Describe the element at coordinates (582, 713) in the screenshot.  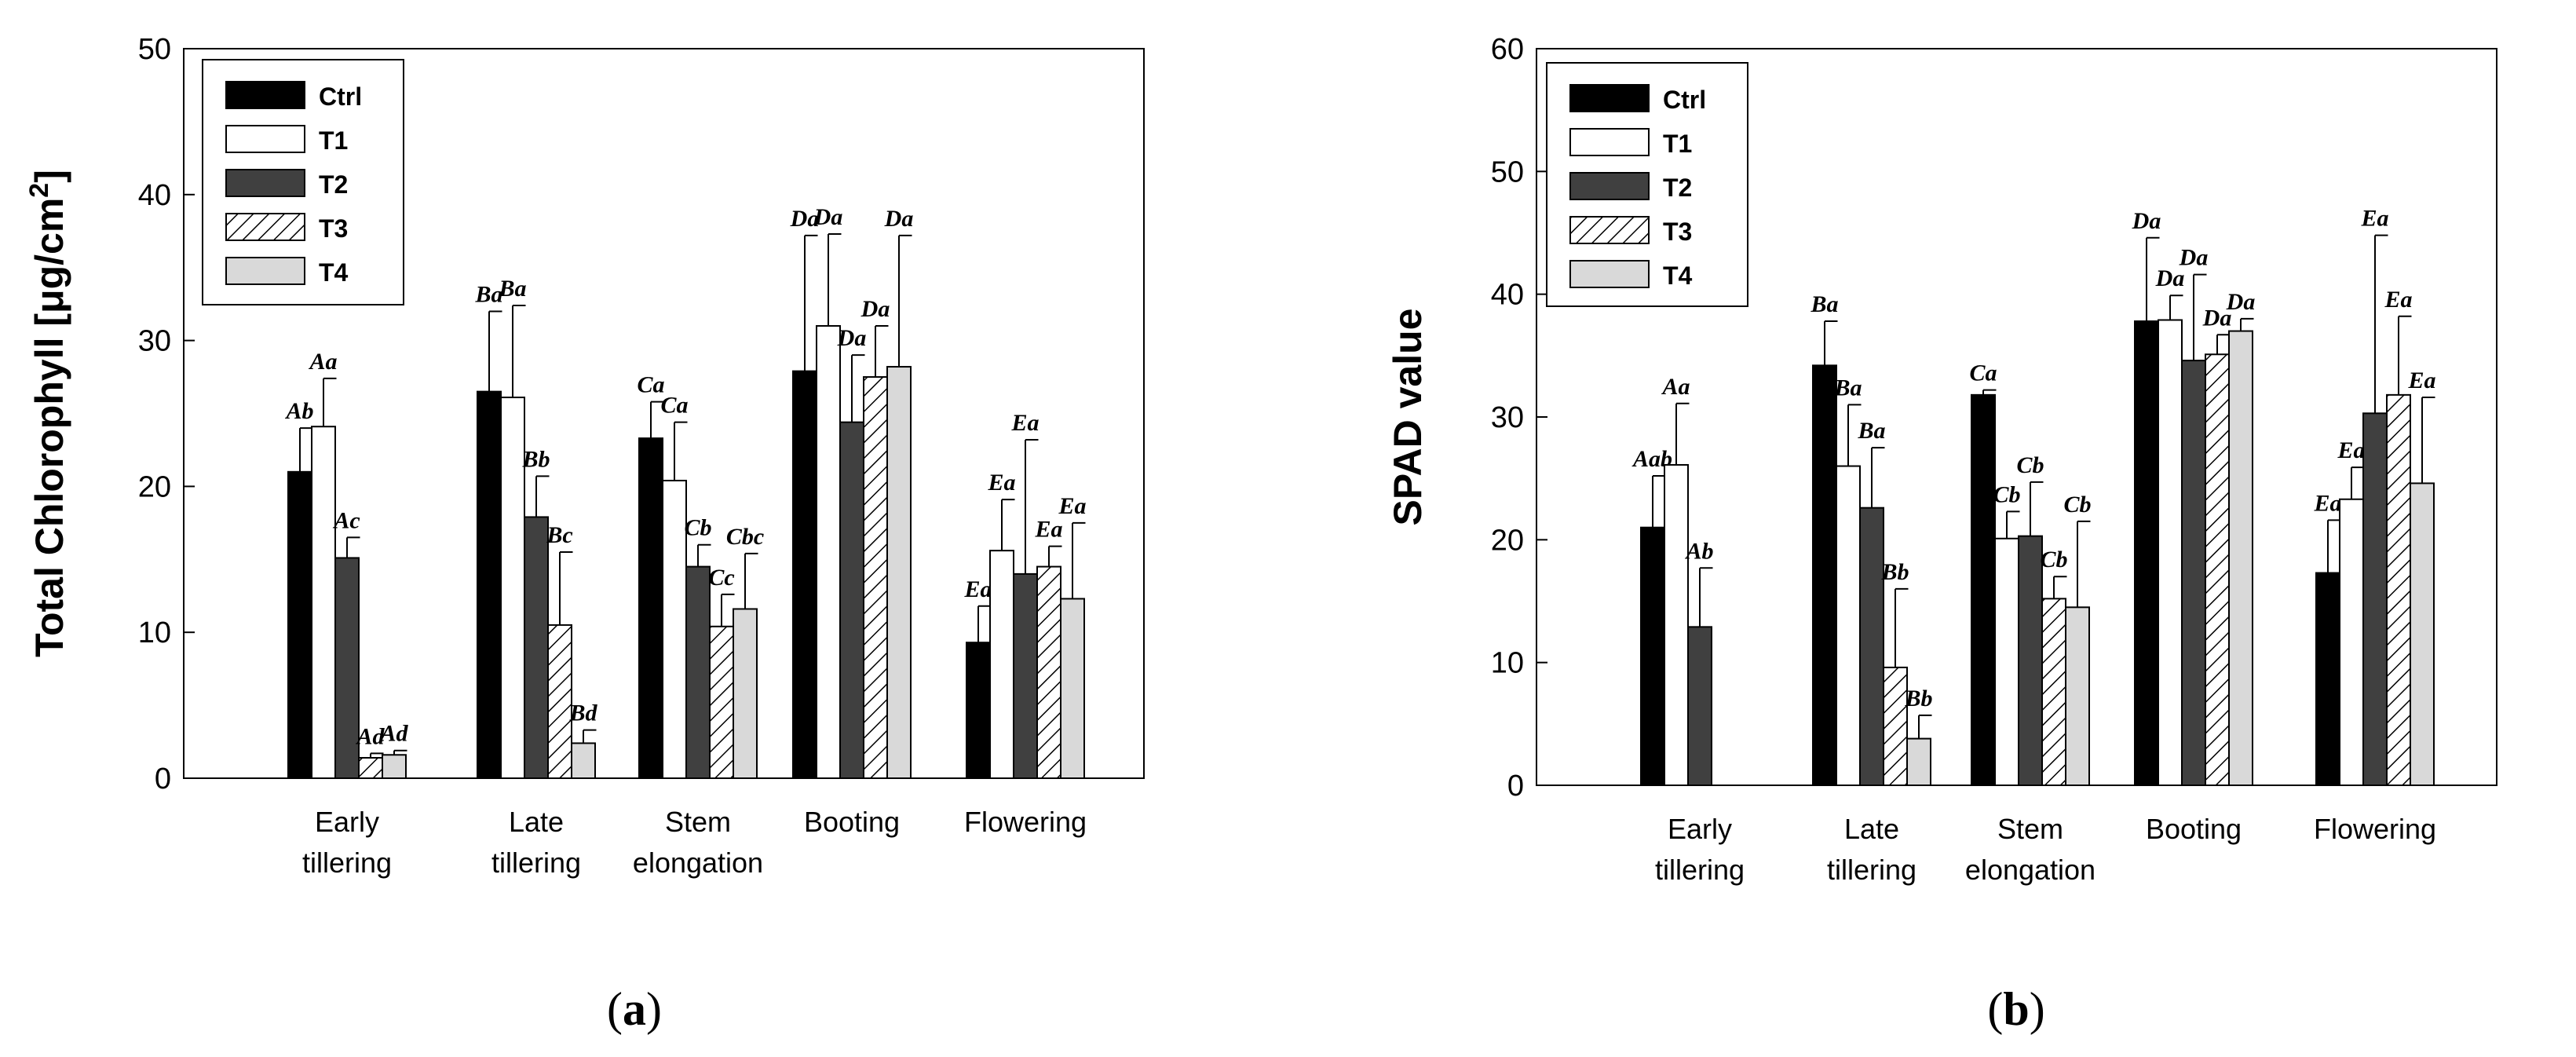
I see `significance-label: Bd` at that location.